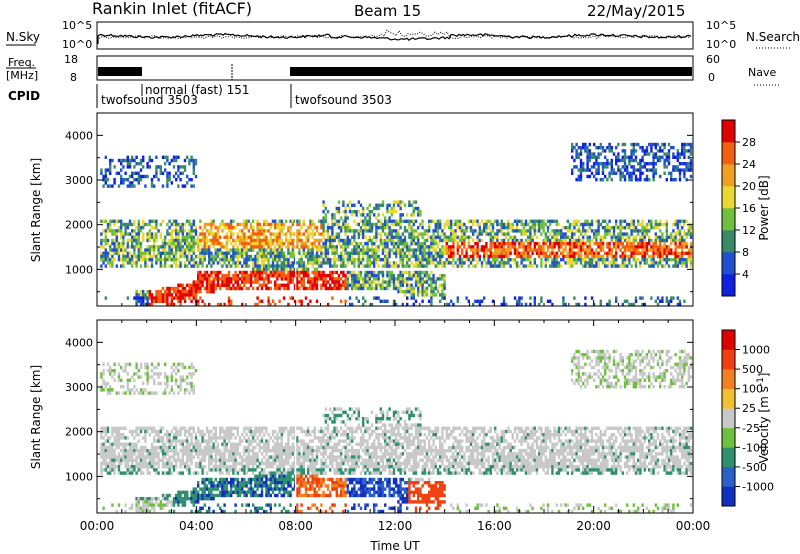 This screenshot has width=800, height=554. What do you see at coordinates (394, 38) in the screenshot?
I see `sky-noise-trace` at bounding box center [394, 38].